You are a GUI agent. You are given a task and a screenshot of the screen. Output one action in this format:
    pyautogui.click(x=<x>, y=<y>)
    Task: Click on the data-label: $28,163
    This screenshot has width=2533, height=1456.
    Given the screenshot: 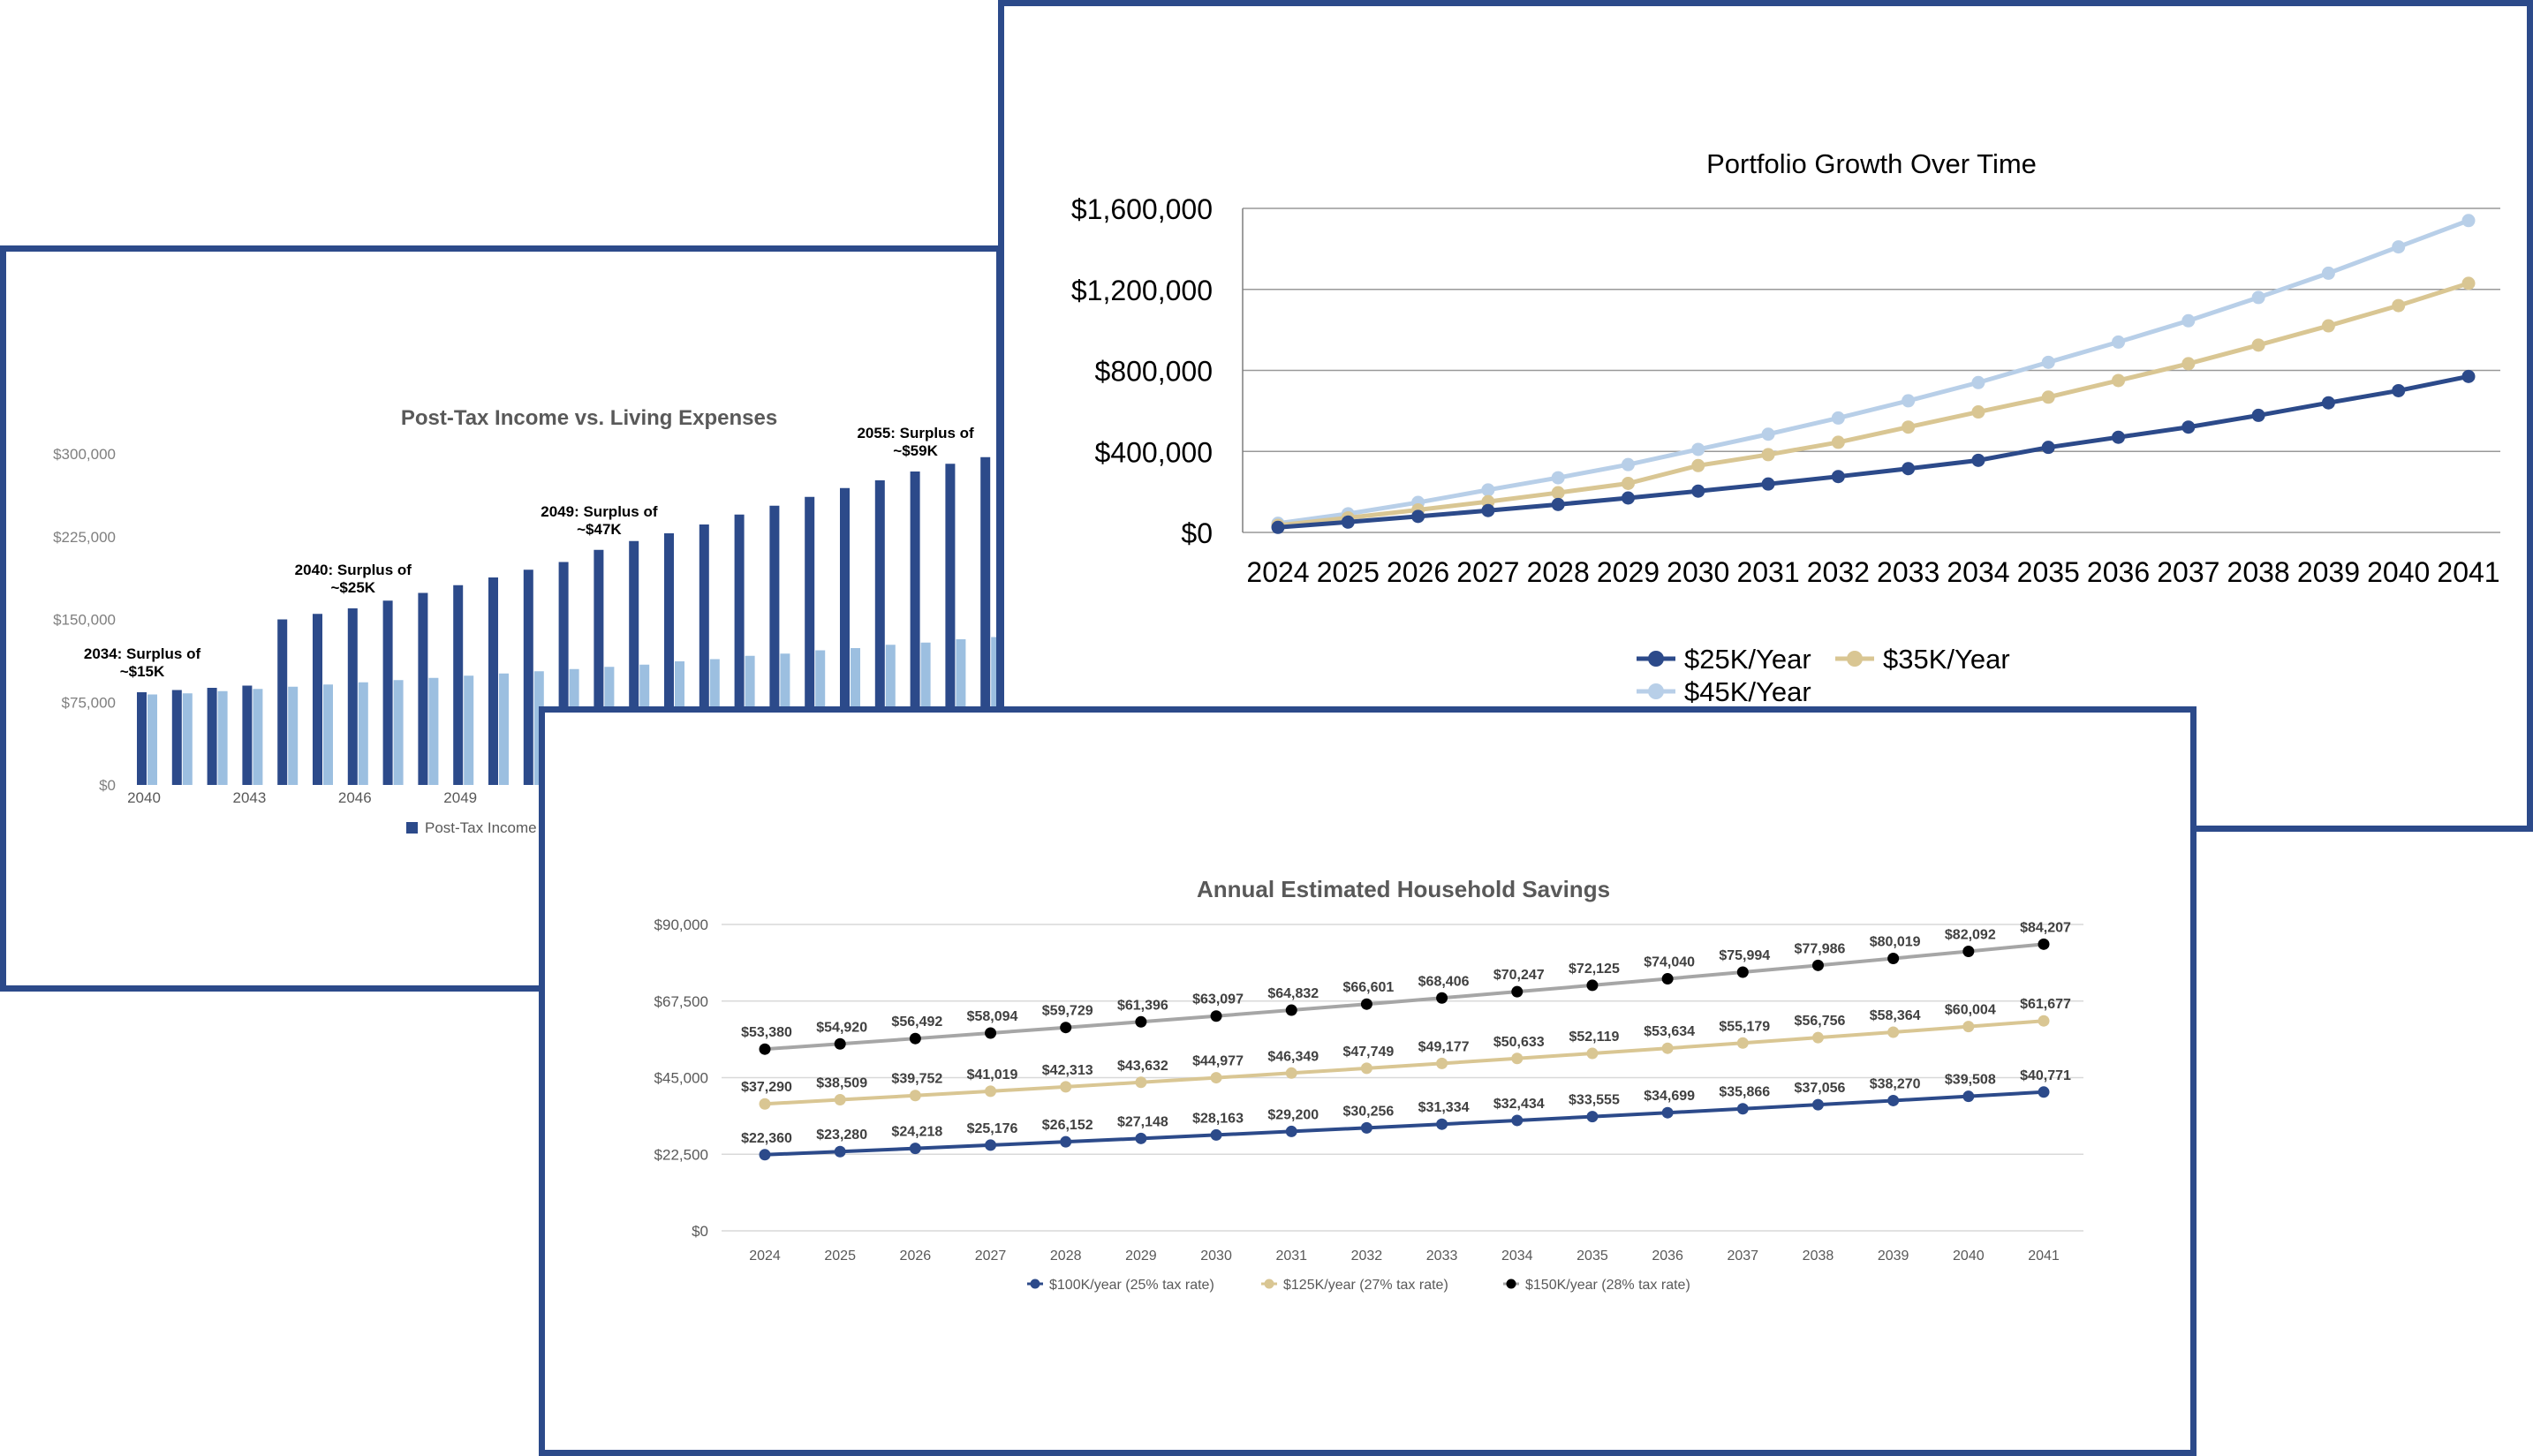 What is the action you would take?
    pyautogui.click(x=1218, y=1118)
    